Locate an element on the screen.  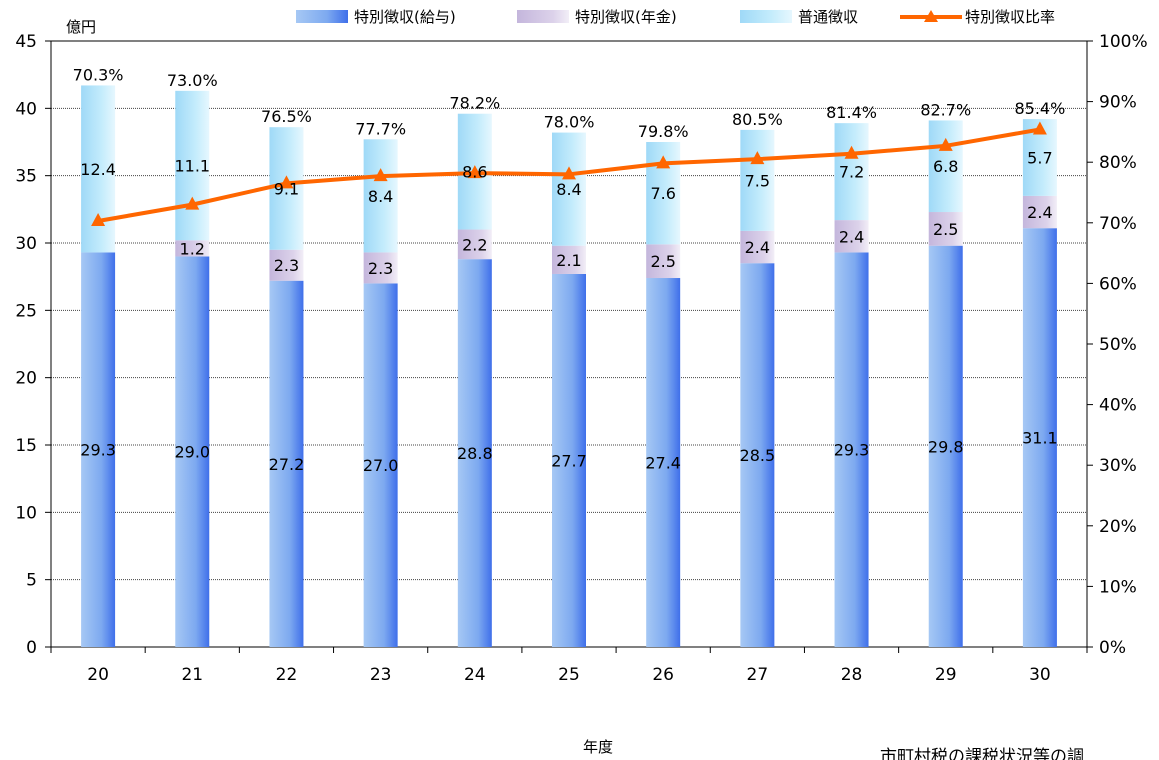
source-note: 市町村税の課税状況等の調 is located at coordinates (982, 753).